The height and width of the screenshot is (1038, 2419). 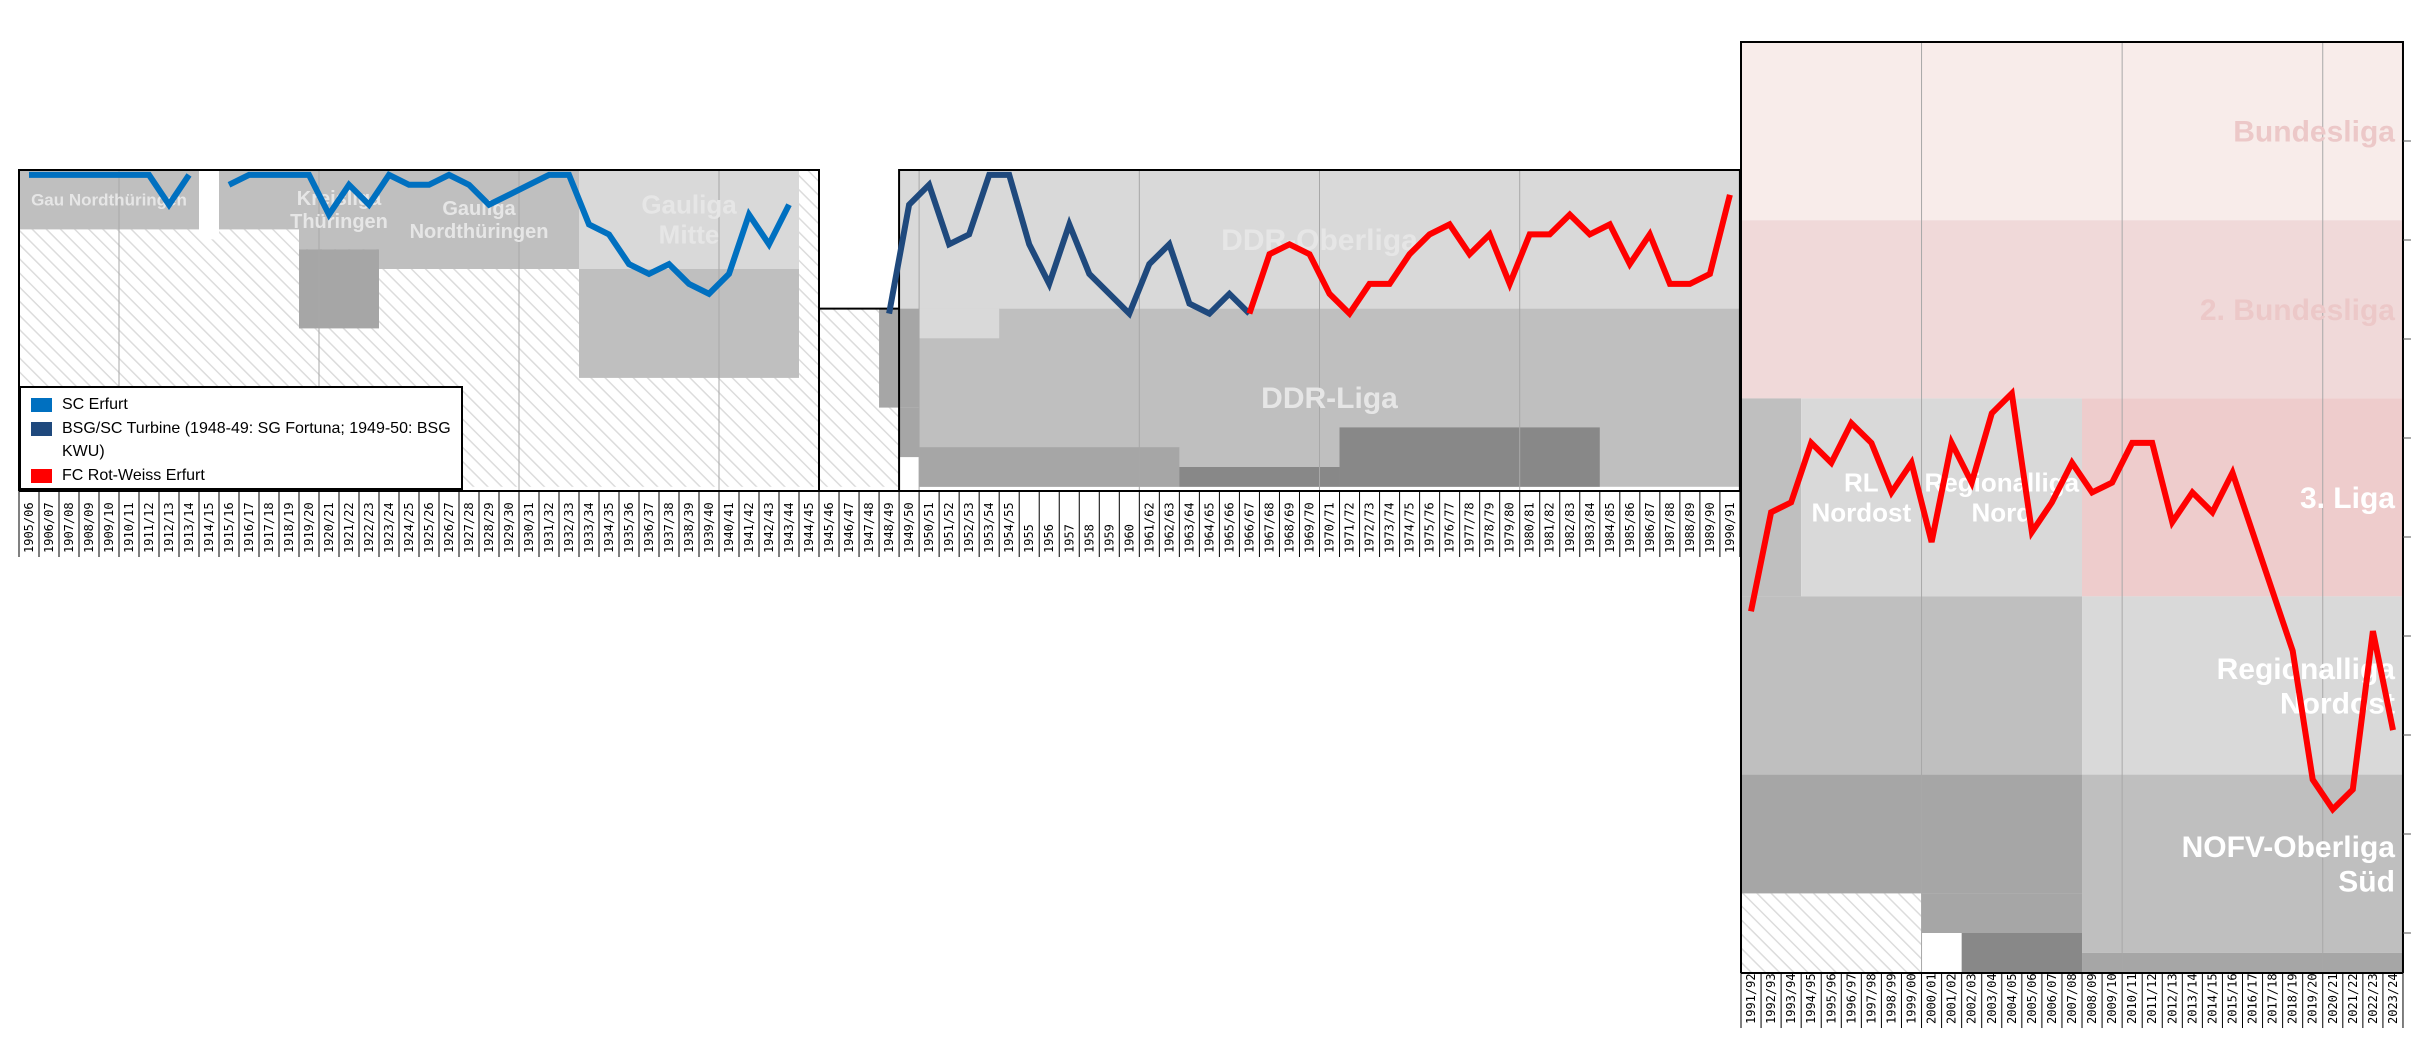 I want to click on legend-item-rot-weiss: FC Rot-Weiss Erfurt, so click(x=241, y=475).